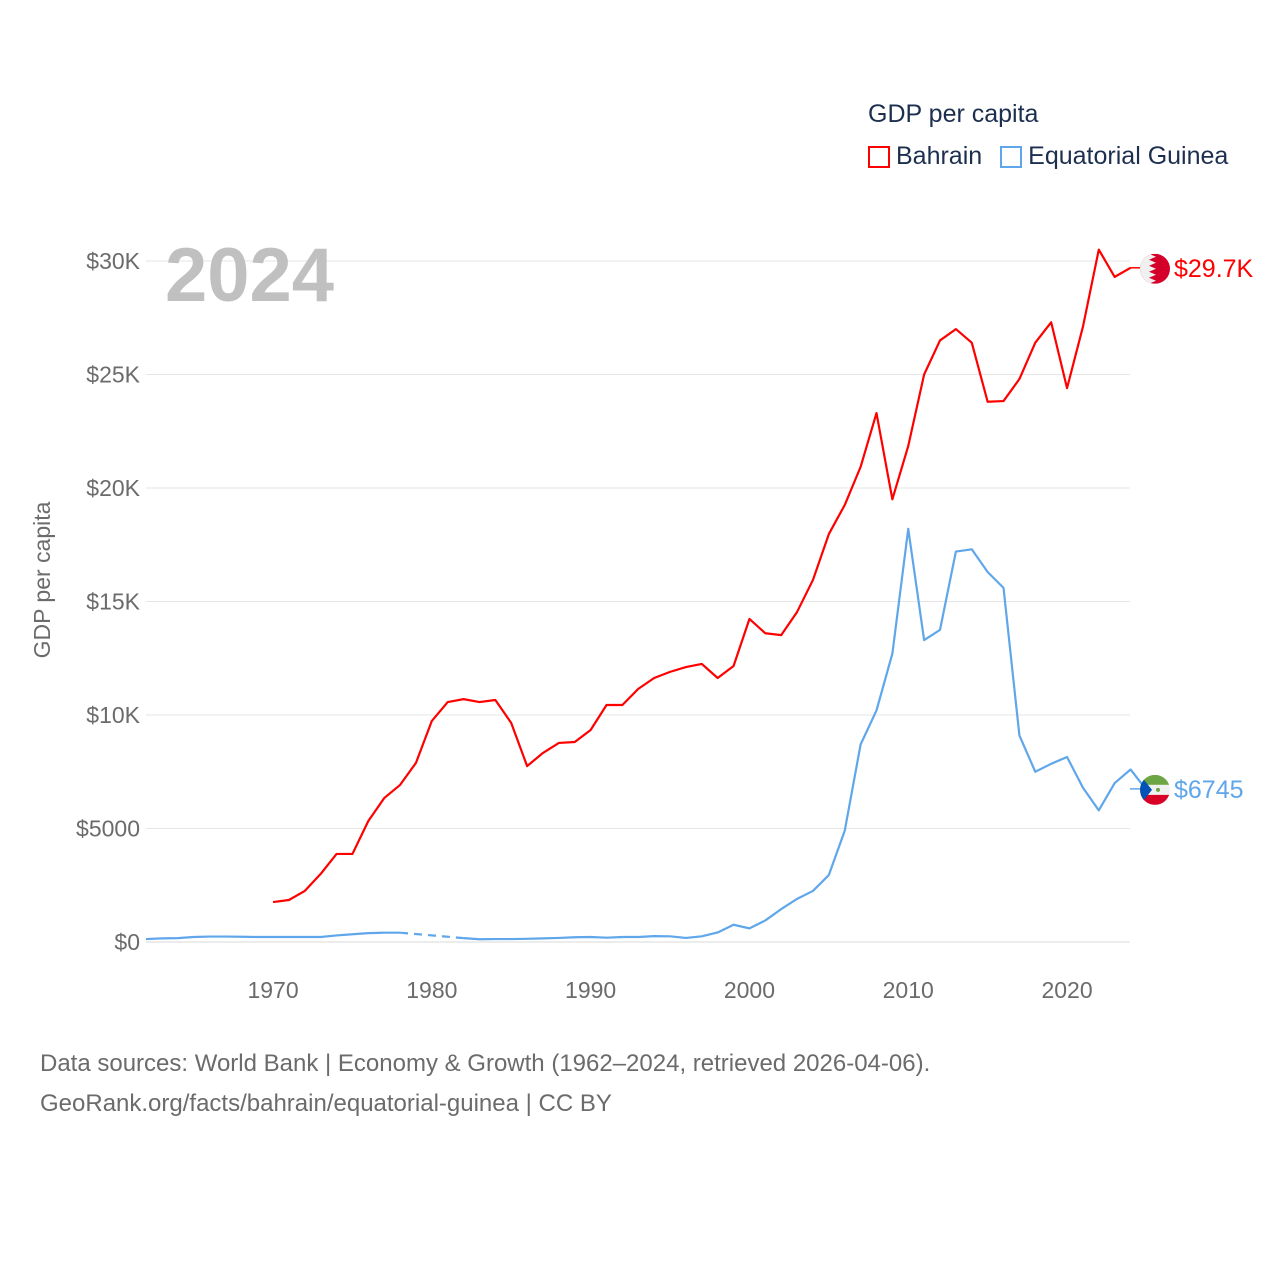 The height and width of the screenshot is (1280, 1280). I want to click on y-tick-label: $0, so click(127, 942).